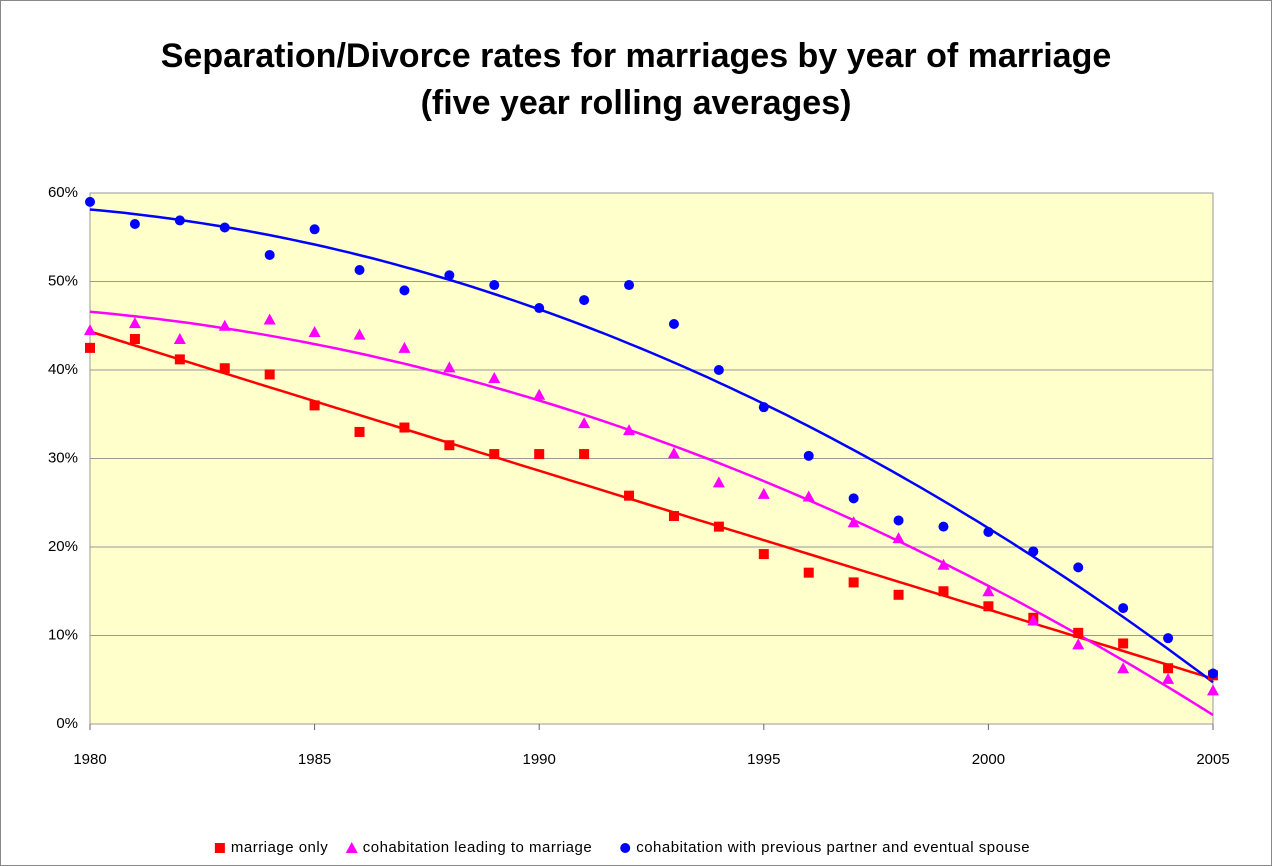 The height and width of the screenshot is (866, 1272). Describe the element at coordinates (63, 369) in the screenshot. I see `y-tick-label: 40%` at that location.